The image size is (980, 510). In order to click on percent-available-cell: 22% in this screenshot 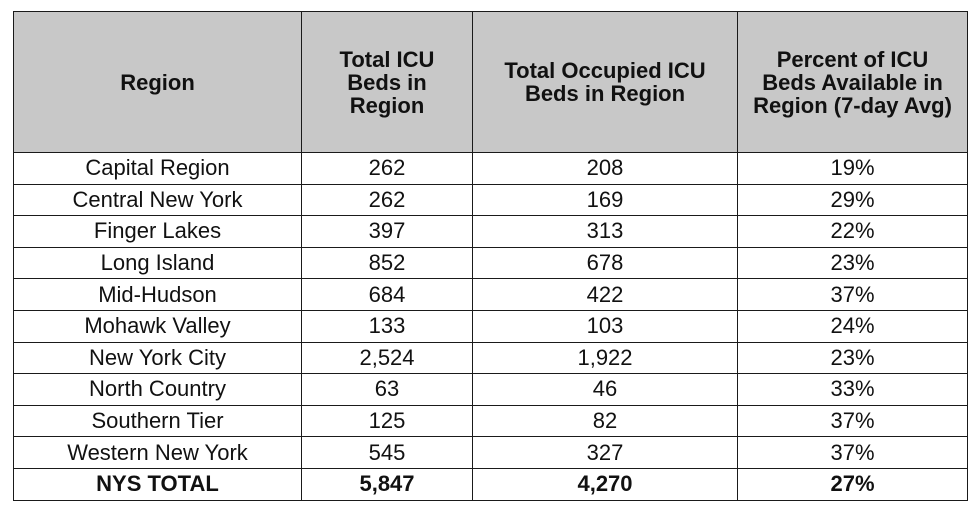, I will do `click(852, 231)`.